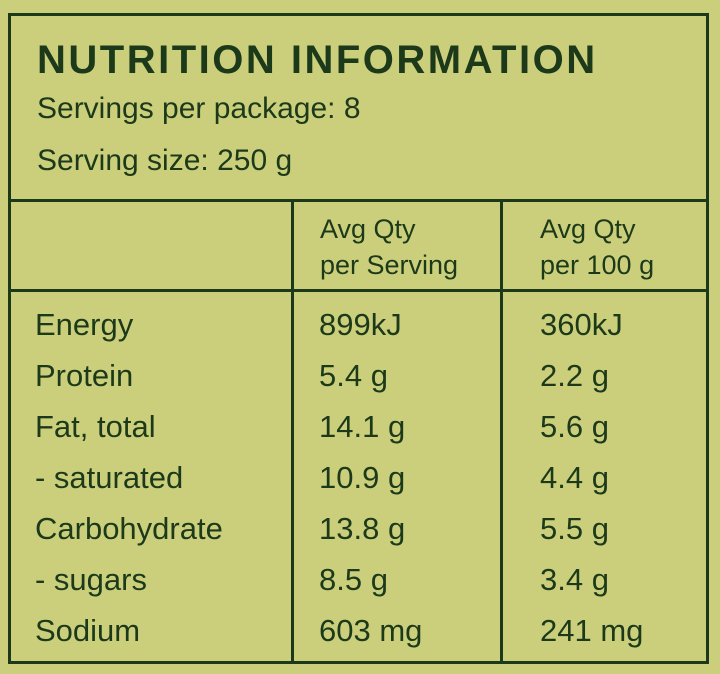  What do you see at coordinates (91, 579) in the screenshot?
I see `row-label: - sugars` at bounding box center [91, 579].